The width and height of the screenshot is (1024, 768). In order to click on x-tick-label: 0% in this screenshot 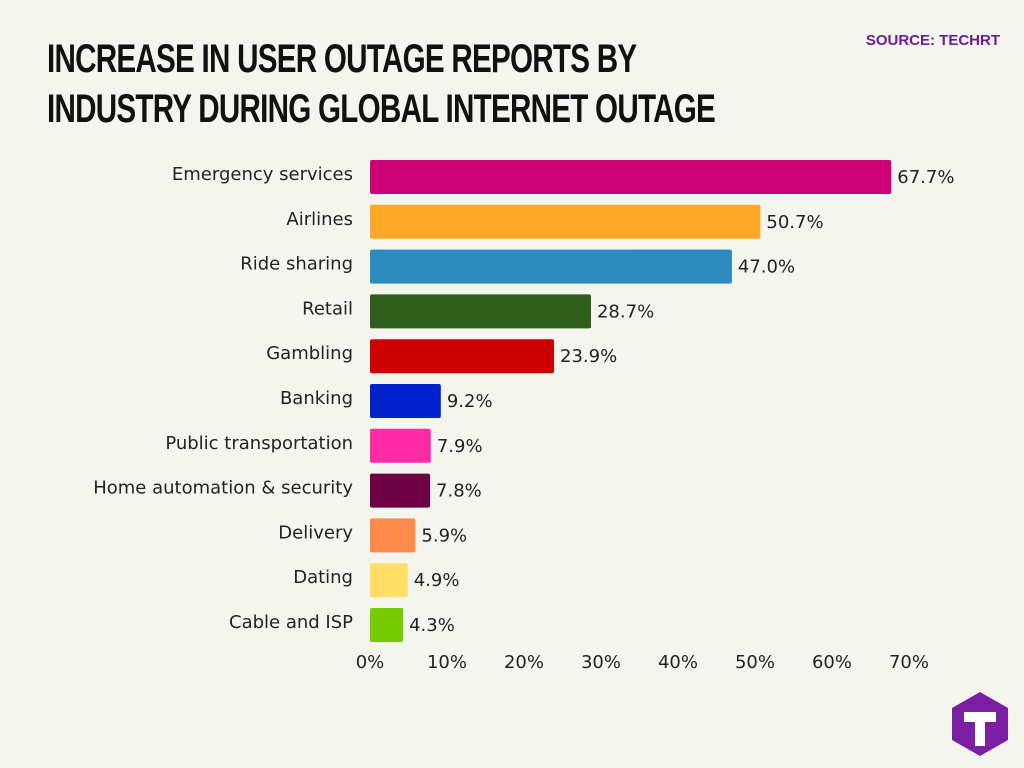, I will do `click(370, 662)`.